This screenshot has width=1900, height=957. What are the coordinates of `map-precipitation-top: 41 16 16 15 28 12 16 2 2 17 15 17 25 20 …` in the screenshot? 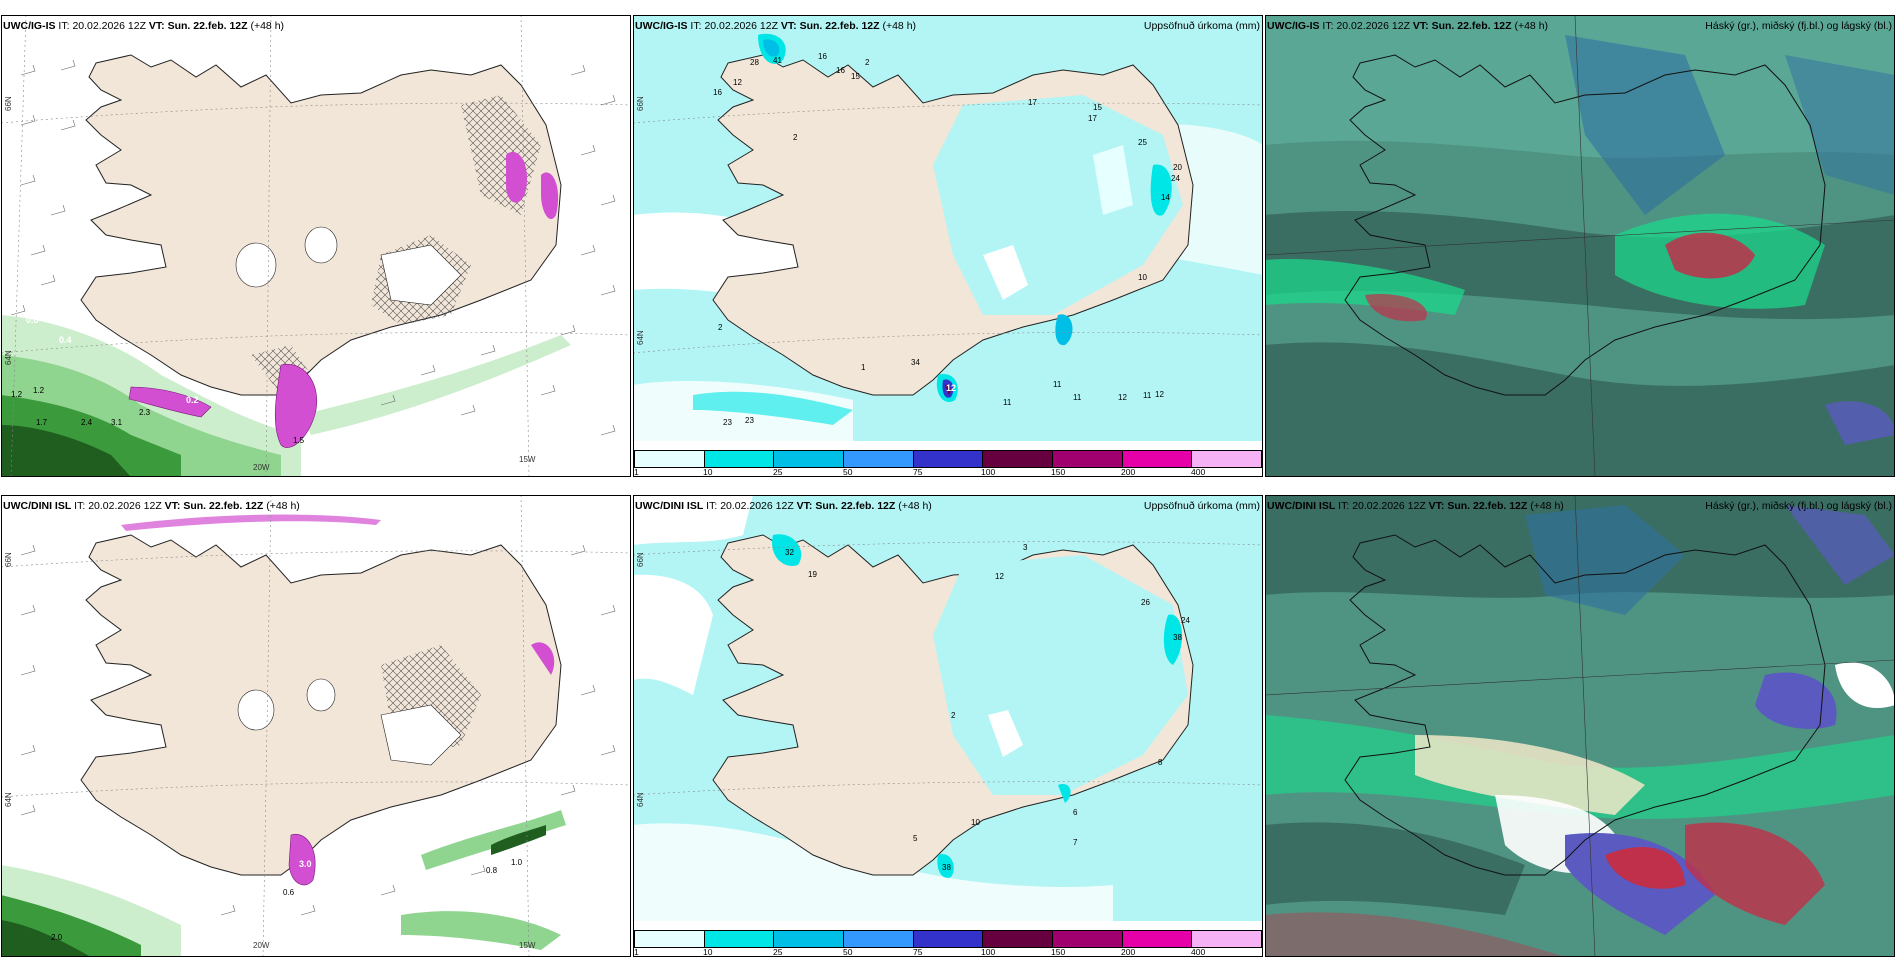 It's located at (948, 228).